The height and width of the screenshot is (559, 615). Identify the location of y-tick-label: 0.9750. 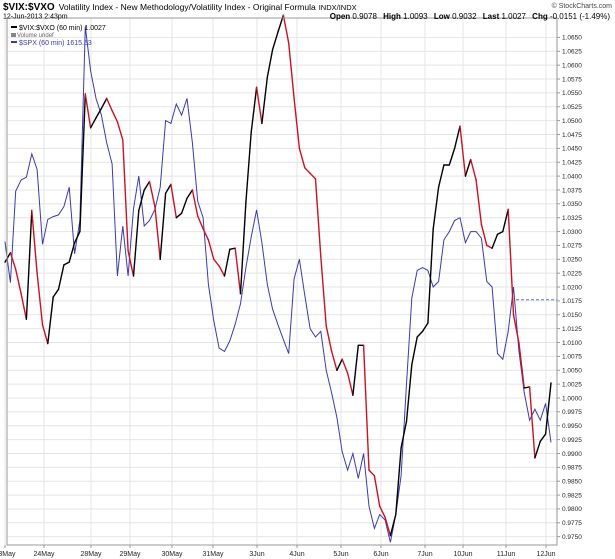
(572, 537).